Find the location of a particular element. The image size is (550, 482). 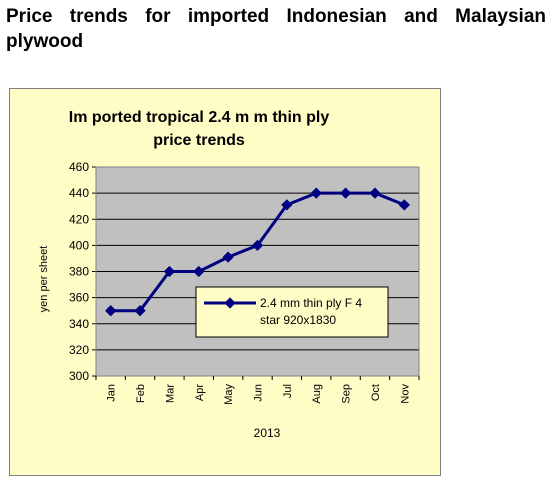

x-tick-label: Apr is located at coordinates (200, 392).